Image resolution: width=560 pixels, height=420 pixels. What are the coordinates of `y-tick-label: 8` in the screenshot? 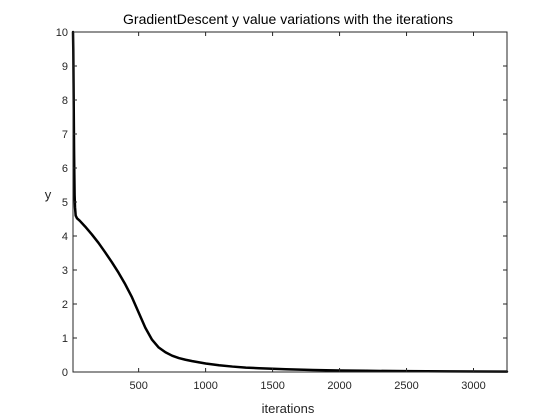 It's located at (65, 101).